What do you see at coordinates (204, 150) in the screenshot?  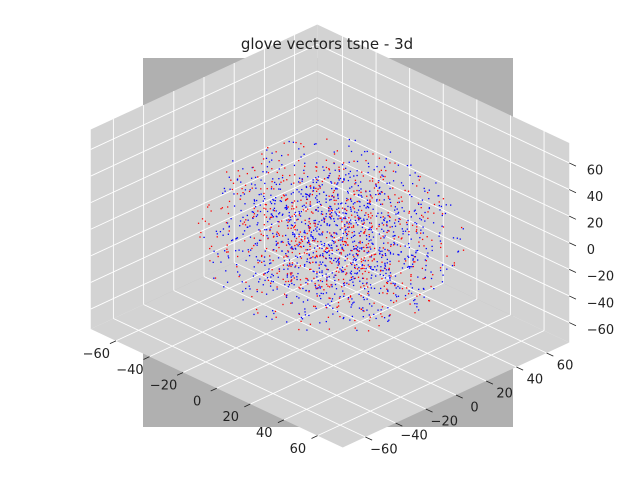 I see `grid-line-z-left` at bounding box center [204, 150].